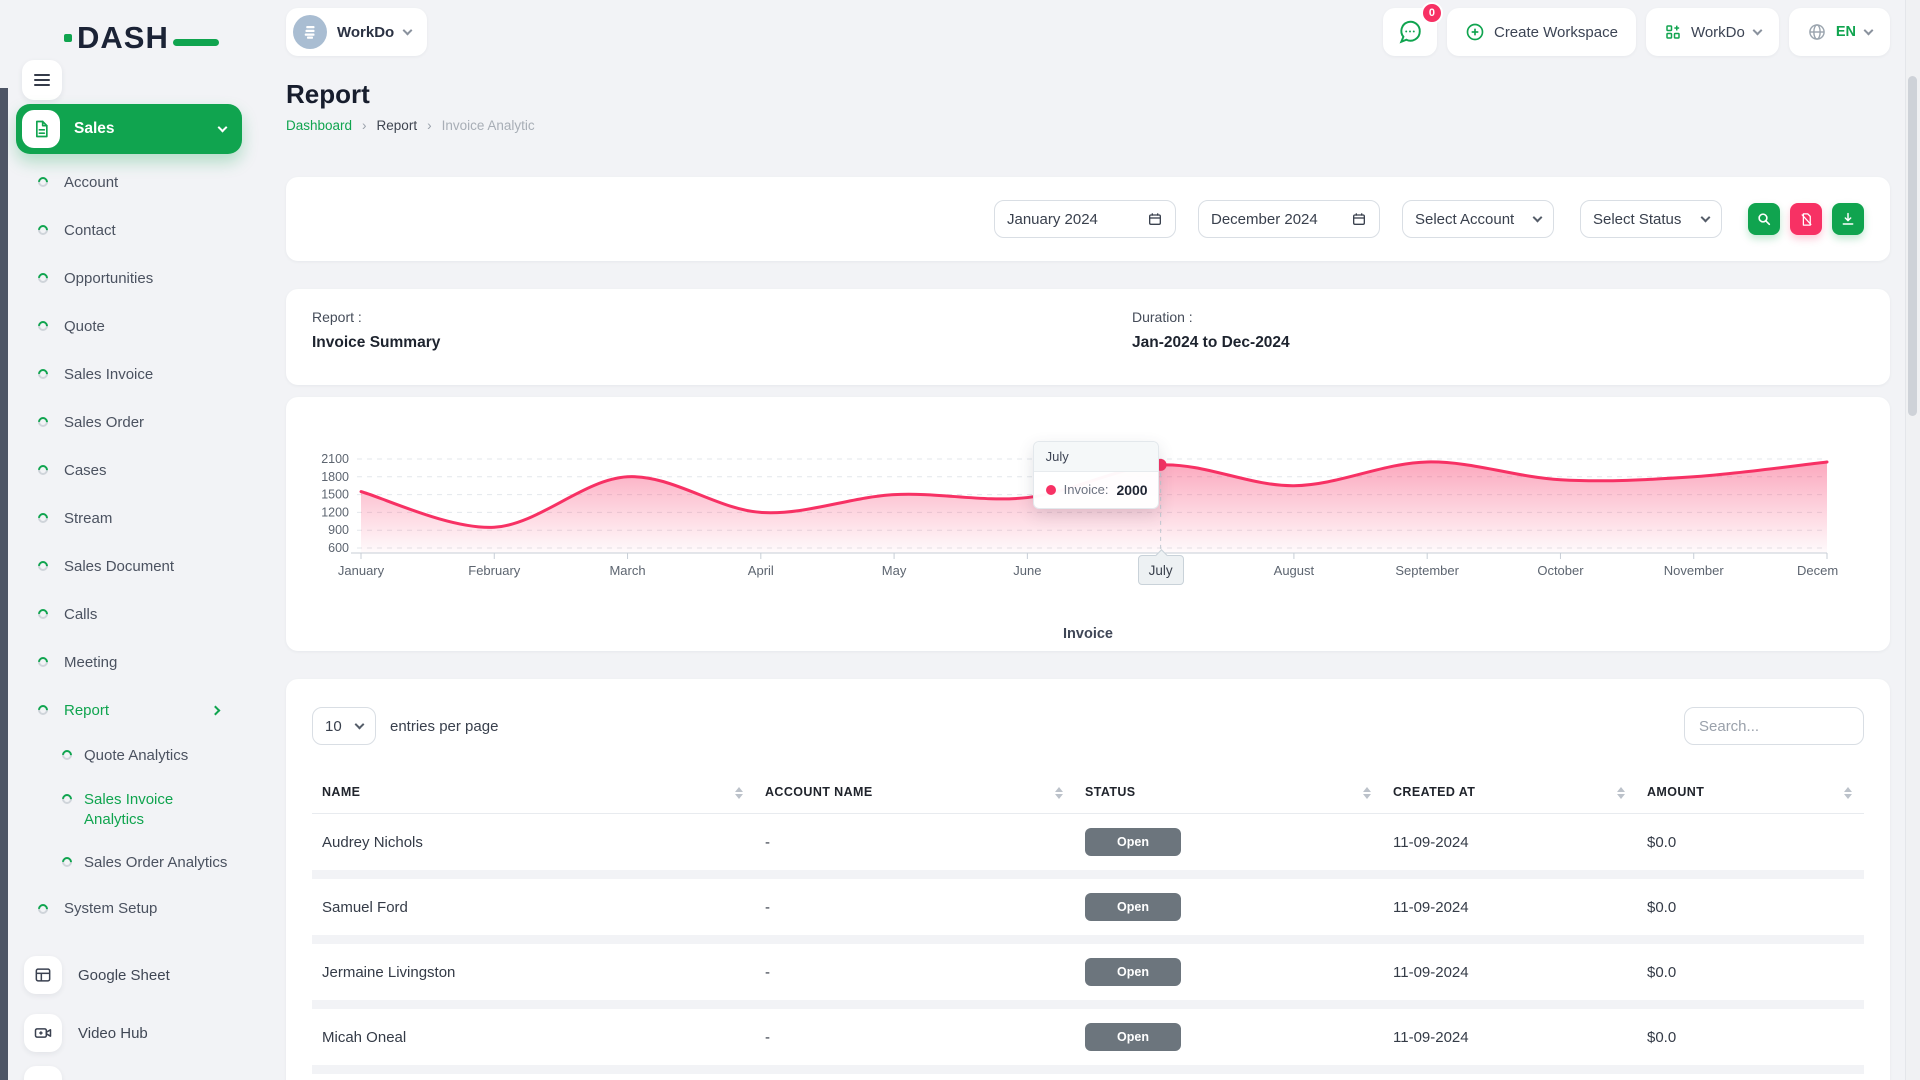 The height and width of the screenshot is (1080, 1920). I want to click on tooltip-series-marker, so click(1050, 489).